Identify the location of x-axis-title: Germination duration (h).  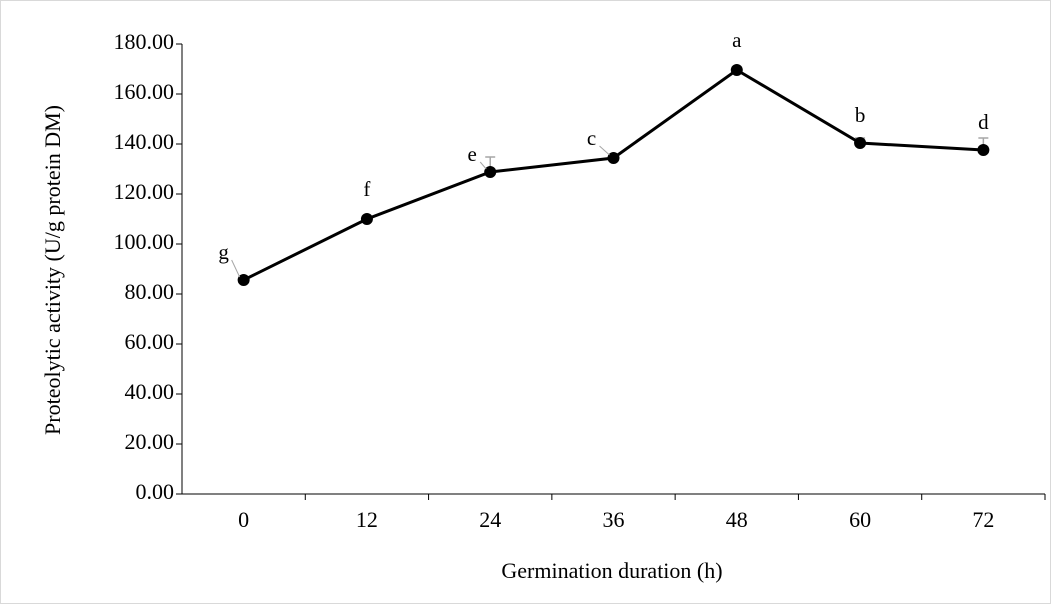
(611, 570).